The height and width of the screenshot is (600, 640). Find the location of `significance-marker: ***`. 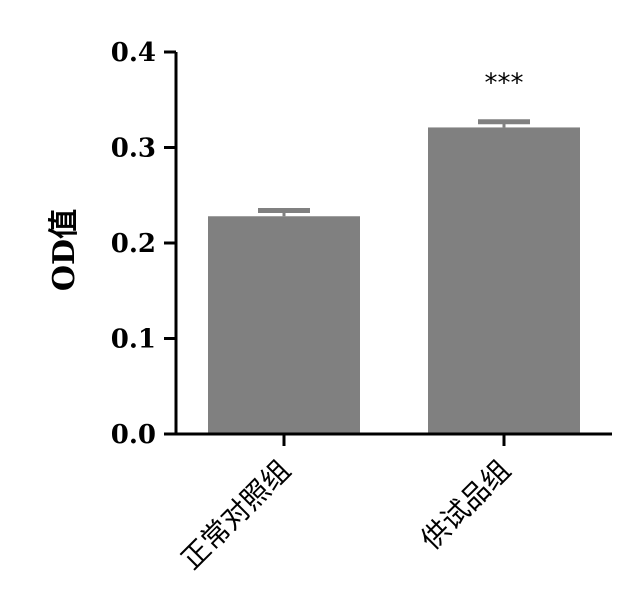

significance-marker: *** is located at coordinates (504, 84).